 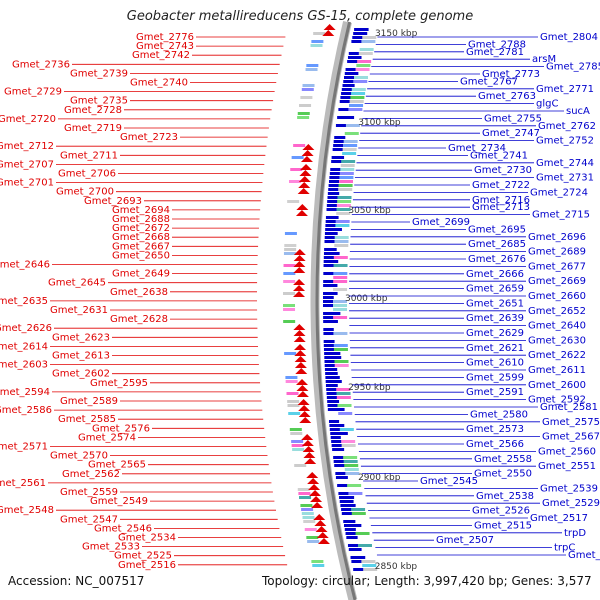 What do you see at coordinates (41, 64) in the screenshot?
I see `gene-label-left: Gmet_2736` at bounding box center [41, 64].